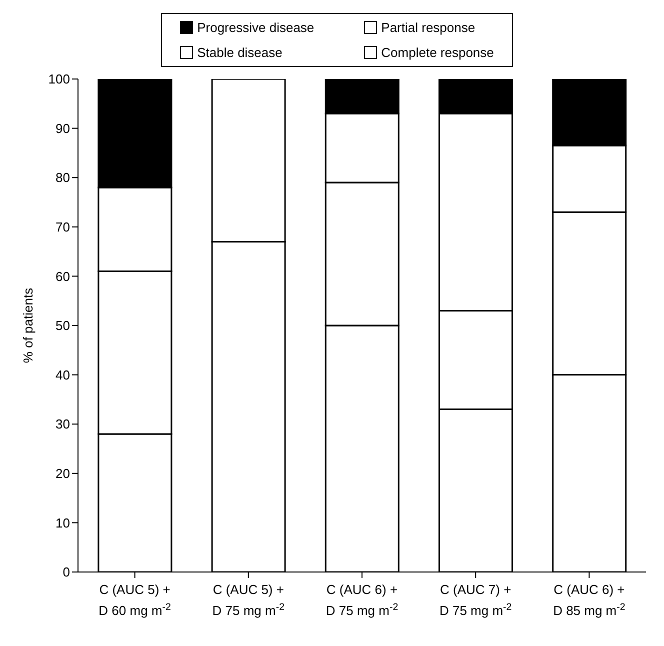 The image size is (664, 646). I want to click on x-tick-label: C (AUC 6) + D 75 mg m$^{-2}$, so click(362, 600).